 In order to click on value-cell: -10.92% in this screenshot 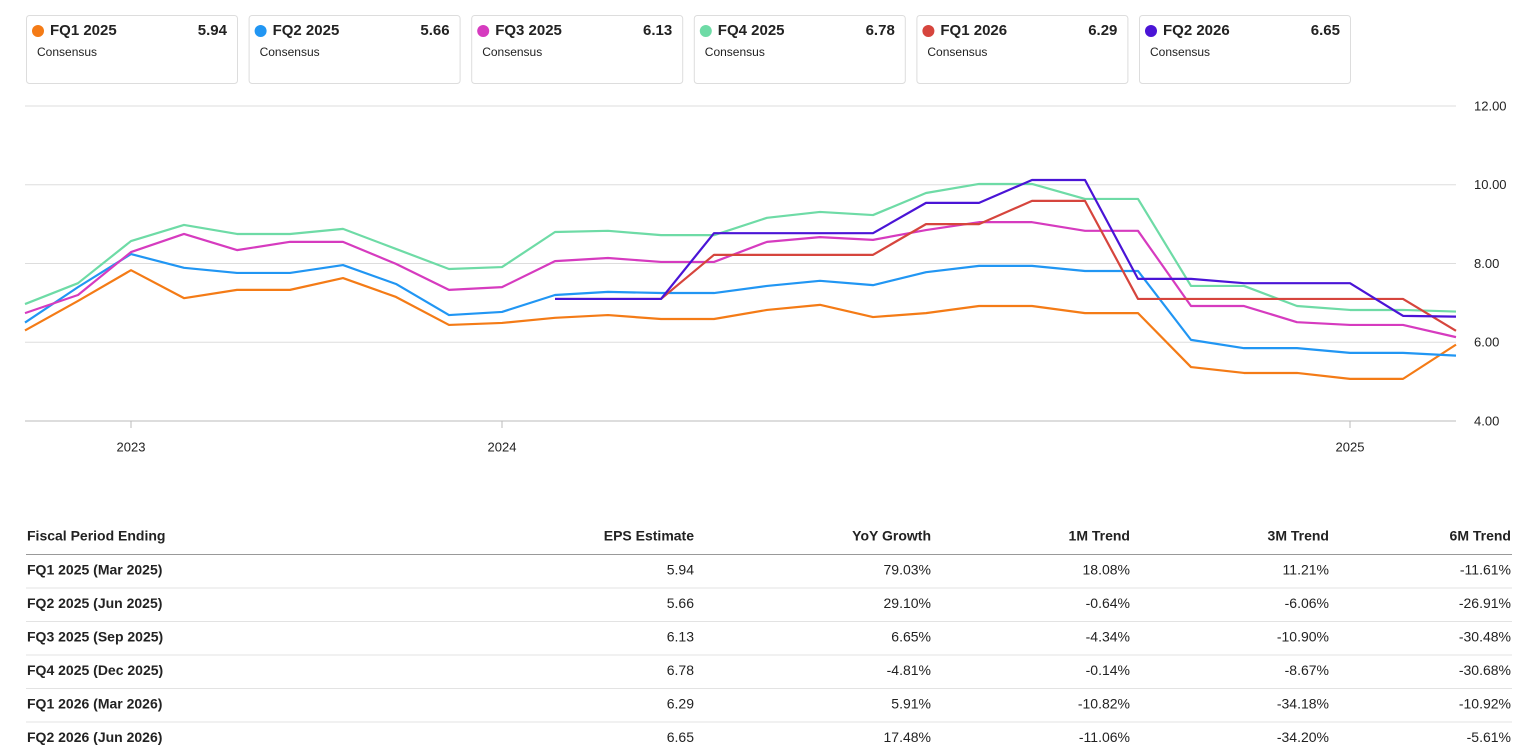, I will do `click(1485, 704)`.